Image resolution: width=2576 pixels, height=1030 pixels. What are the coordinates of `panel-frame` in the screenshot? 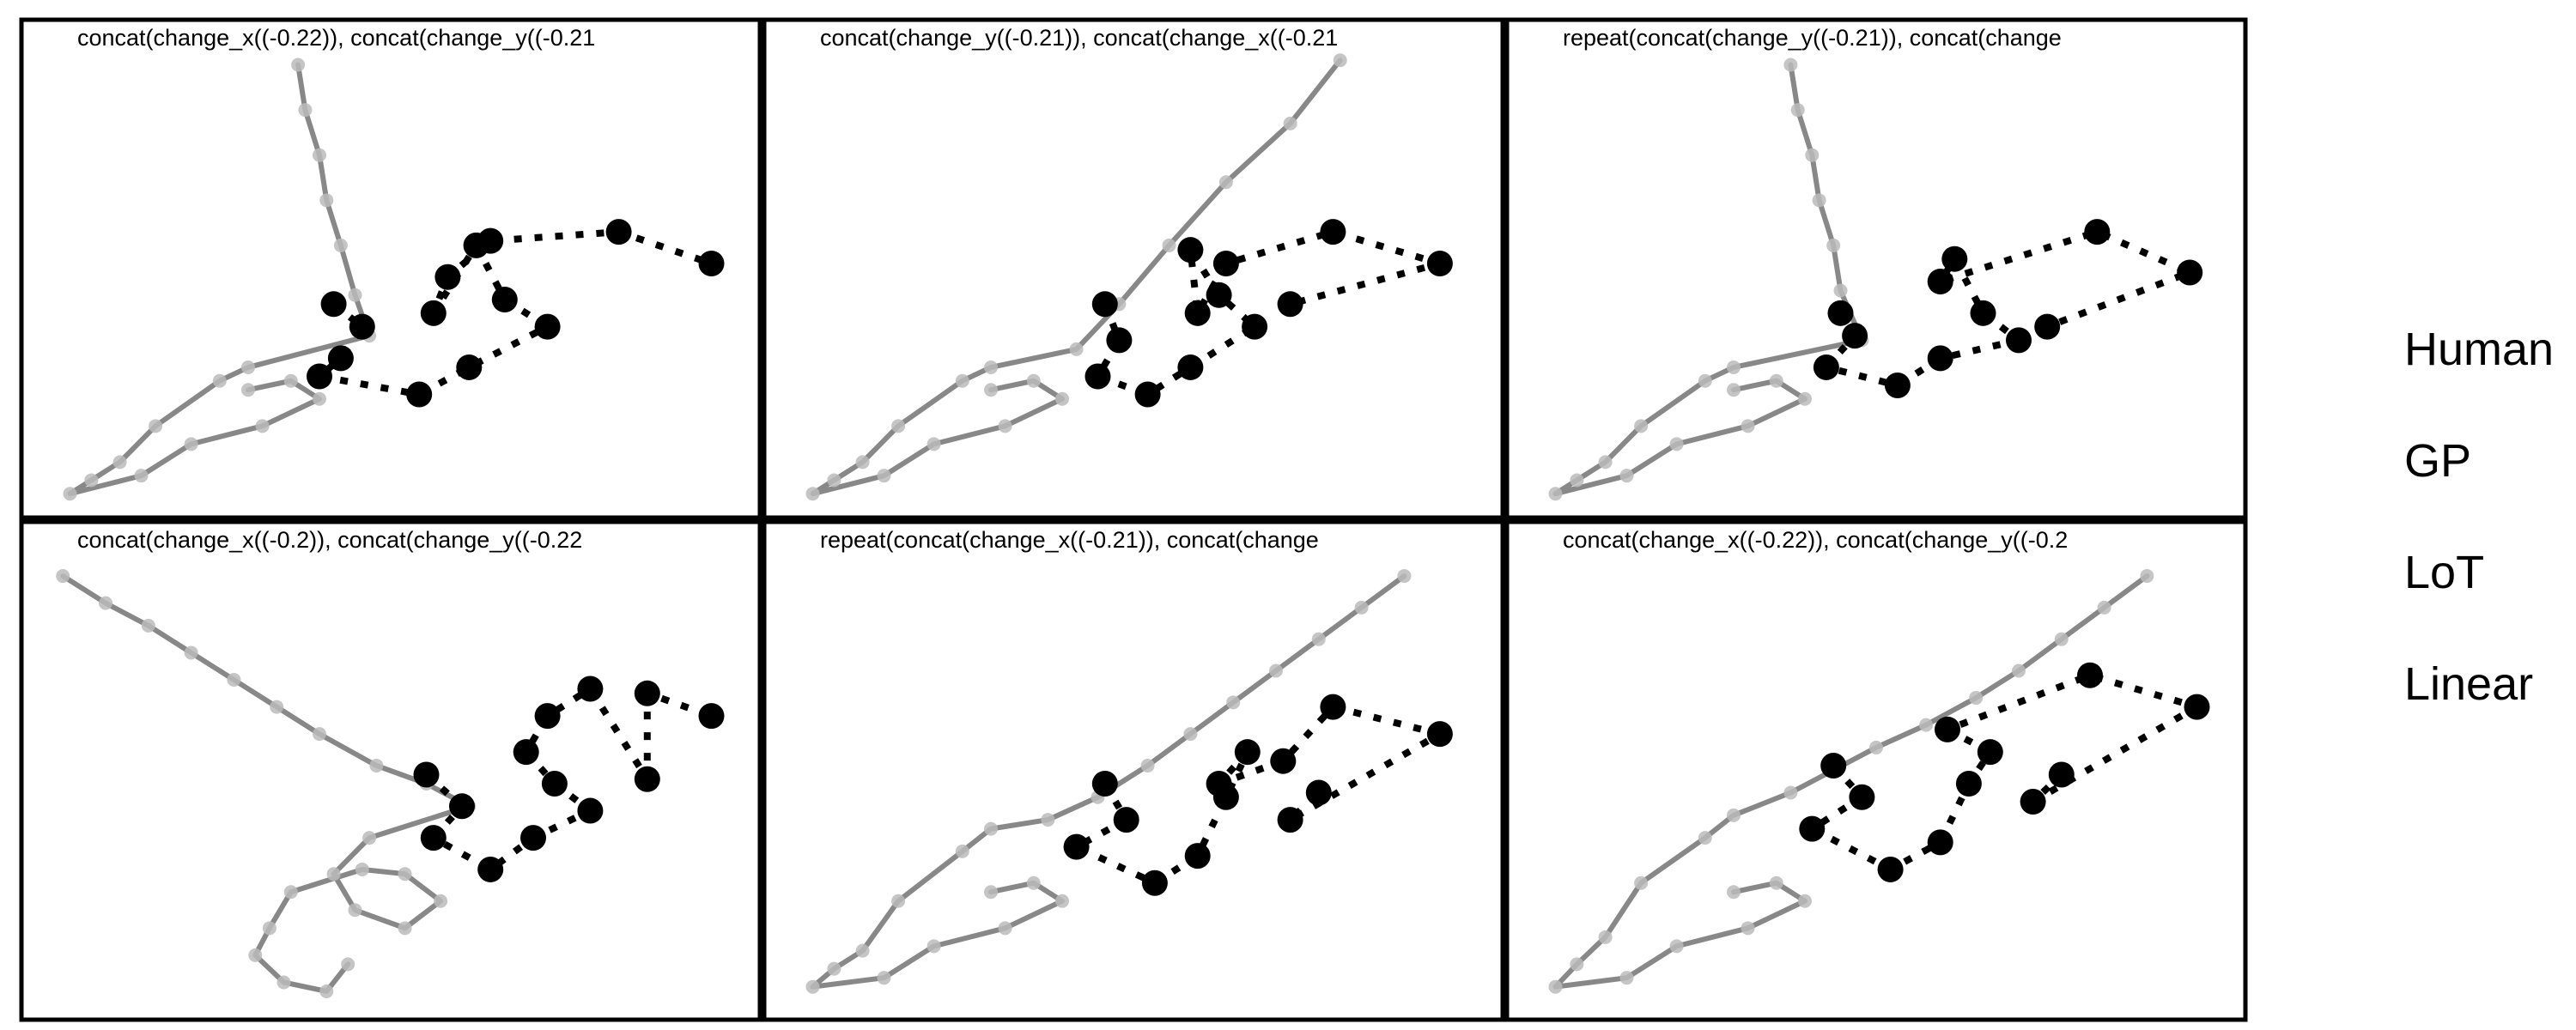 It's located at (1876, 770).